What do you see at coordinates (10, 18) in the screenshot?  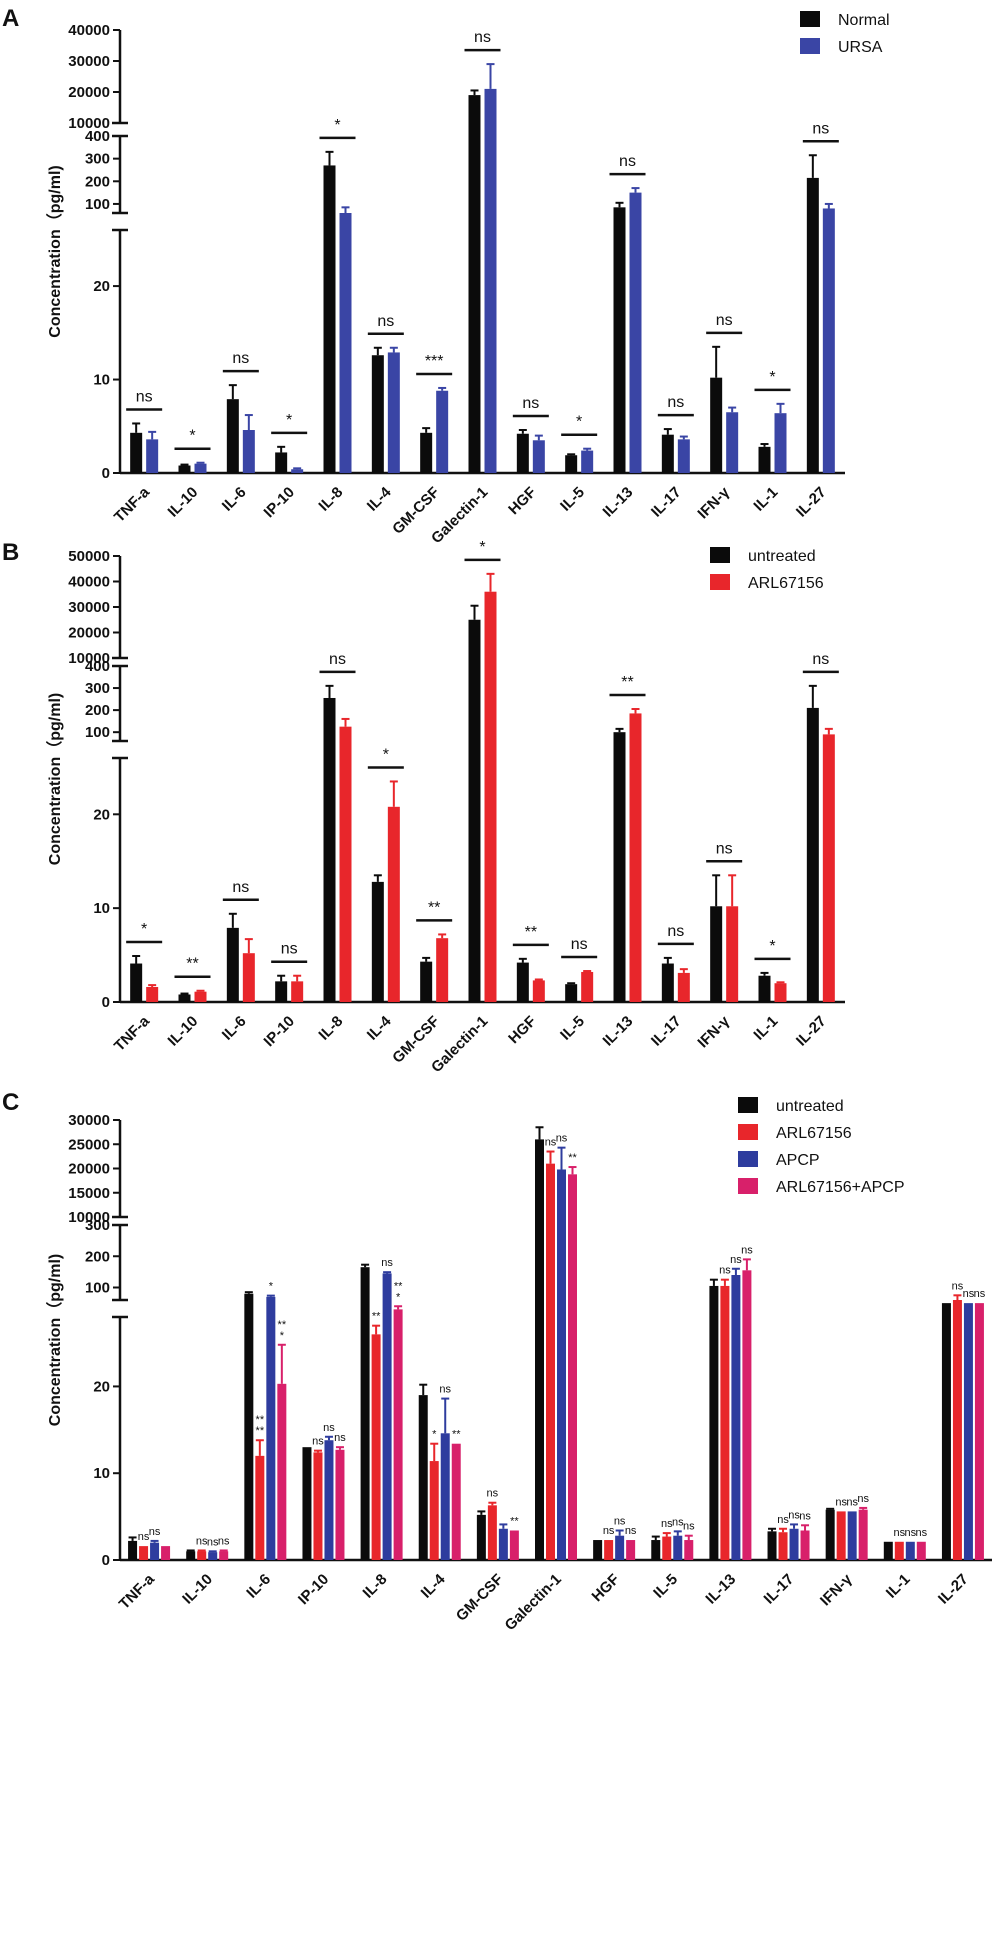 I see `panel-letter: A` at bounding box center [10, 18].